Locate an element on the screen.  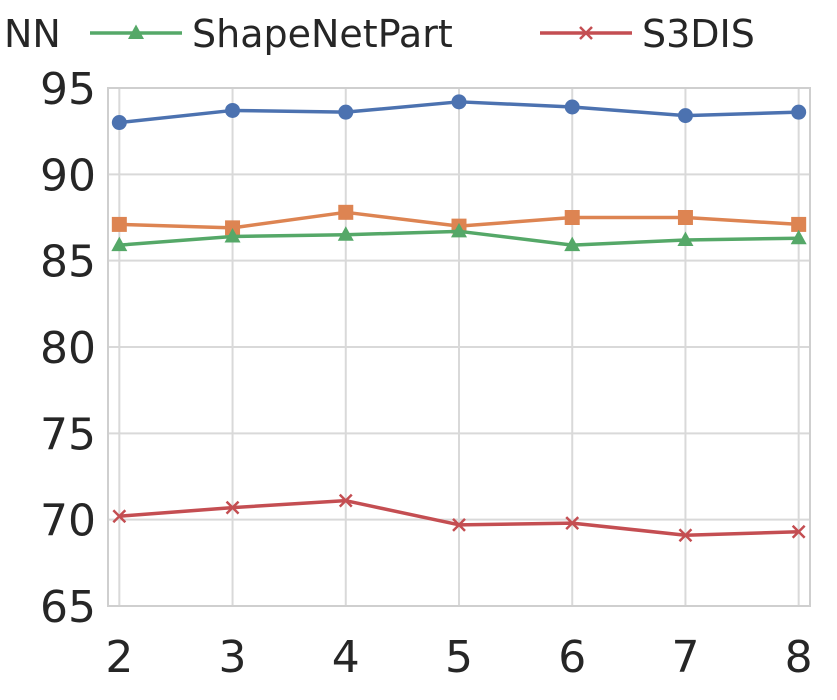
y-tick-labels: 65 70 75 80 85 90 95 is located at coordinates (68, 348).